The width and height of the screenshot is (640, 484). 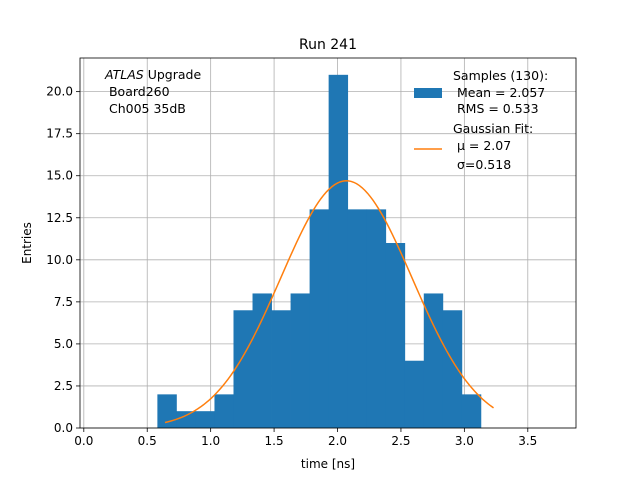 I want to click on annotation-upgrade: Upgrade, so click(x=173, y=74).